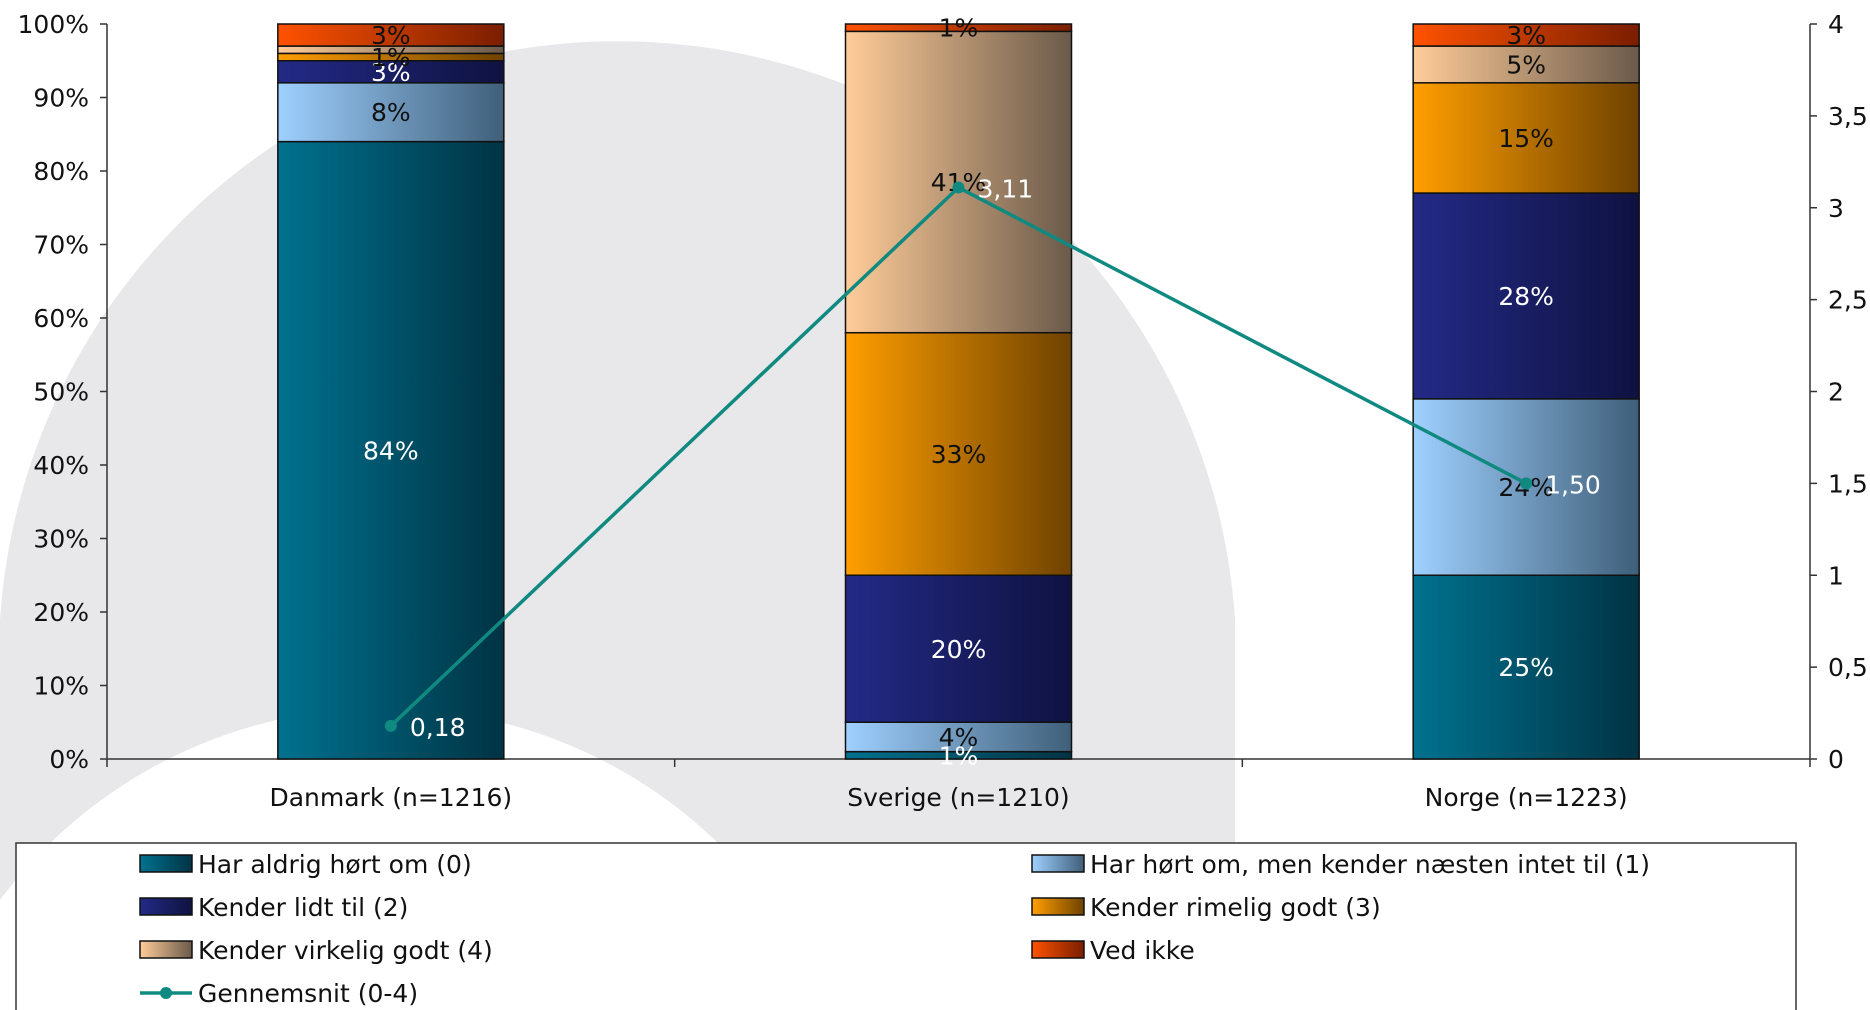 The height and width of the screenshot is (1010, 1870). Describe the element at coordinates (1235, 907) in the screenshot. I see `legend-label: Kender rimelig godt (3)` at that location.